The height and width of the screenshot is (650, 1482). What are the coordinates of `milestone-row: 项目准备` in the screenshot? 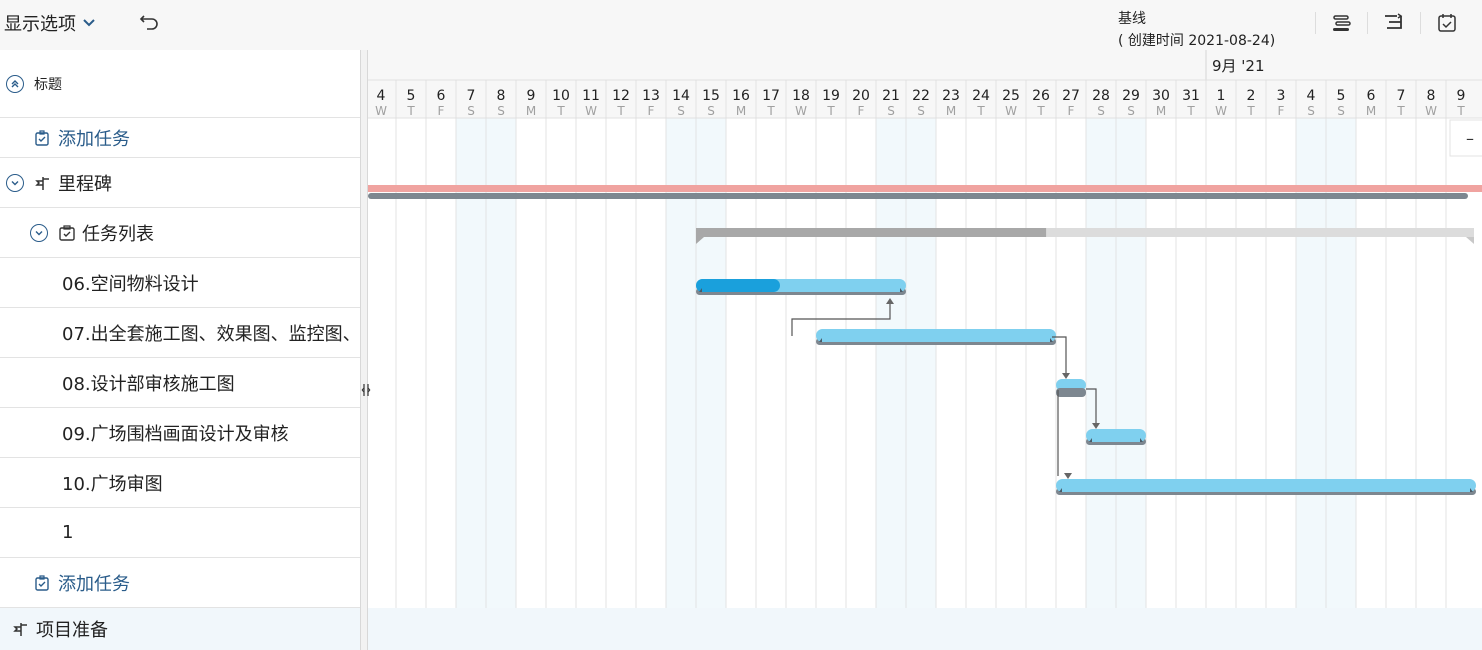 It's located at (180, 629).